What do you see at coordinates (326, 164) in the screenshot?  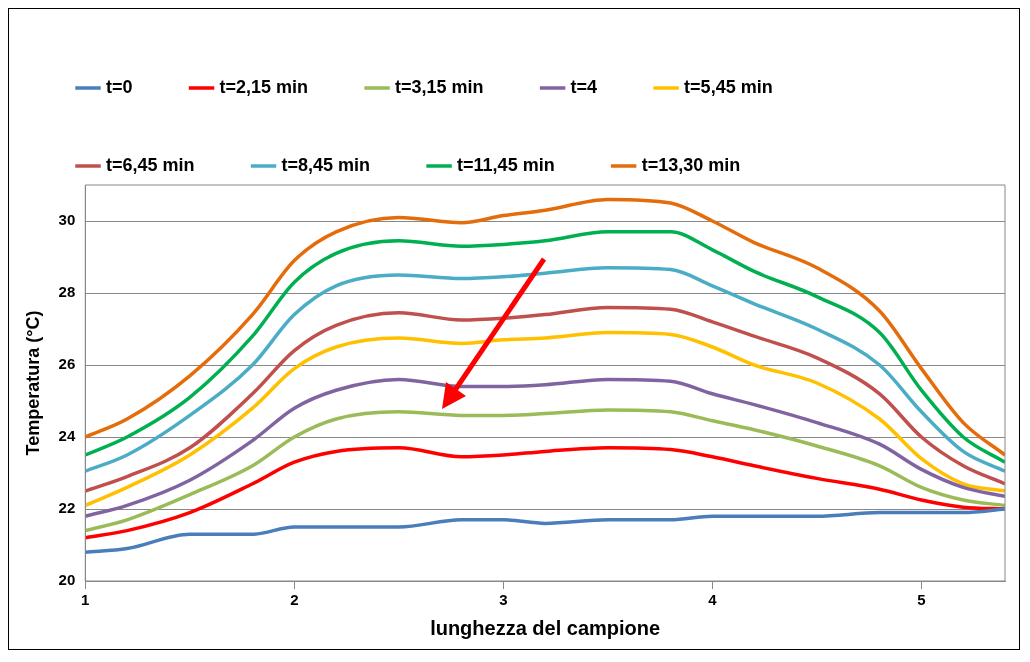 I see `legend-label: t=8,45 min` at bounding box center [326, 164].